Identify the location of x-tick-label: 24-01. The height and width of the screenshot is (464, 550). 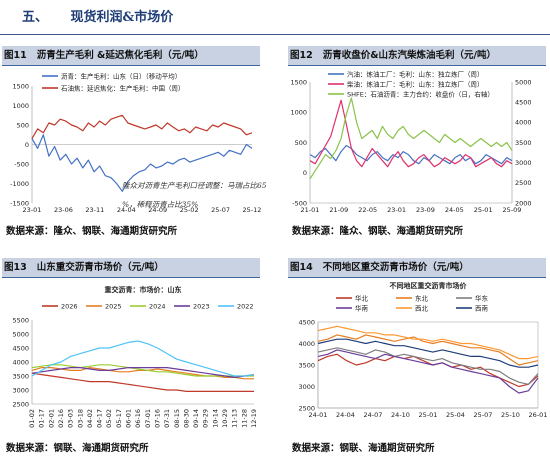
(318, 415).